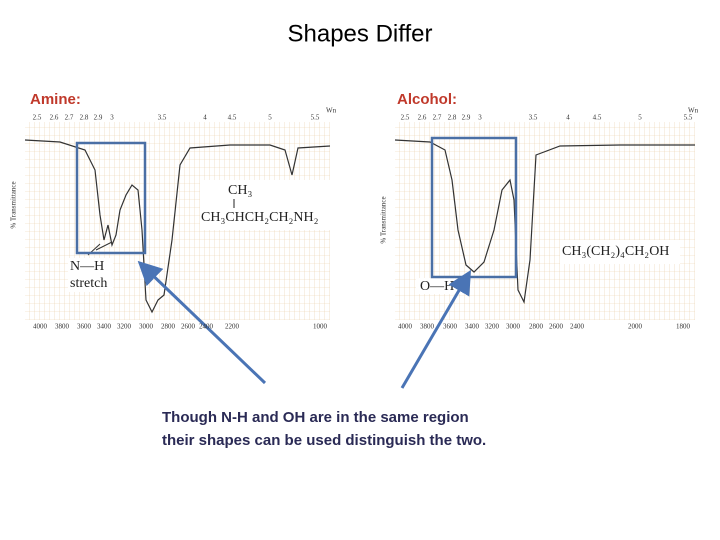  Describe the element at coordinates (544, 221) in the screenshot. I see `alcohol-spectrum` at that location.